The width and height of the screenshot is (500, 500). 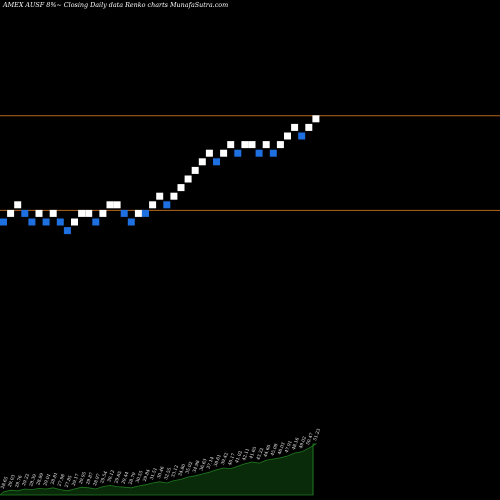 I want to click on volume-label: 28.97, so click(x=97, y=480).